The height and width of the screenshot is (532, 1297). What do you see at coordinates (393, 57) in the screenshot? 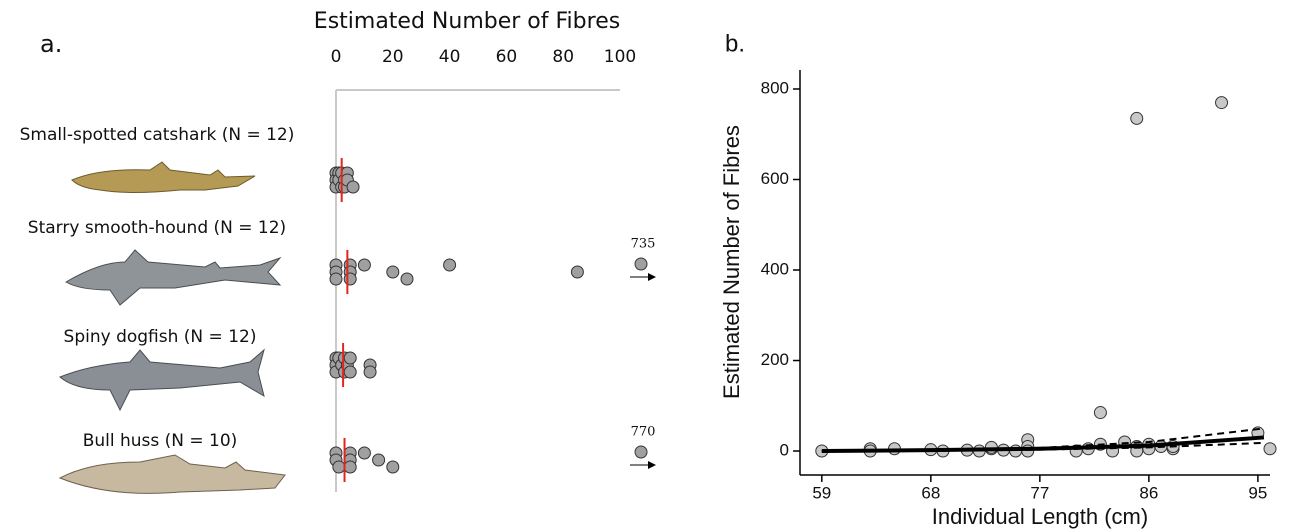
I see `x-tick-label: 20` at bounding box center [393, 57].